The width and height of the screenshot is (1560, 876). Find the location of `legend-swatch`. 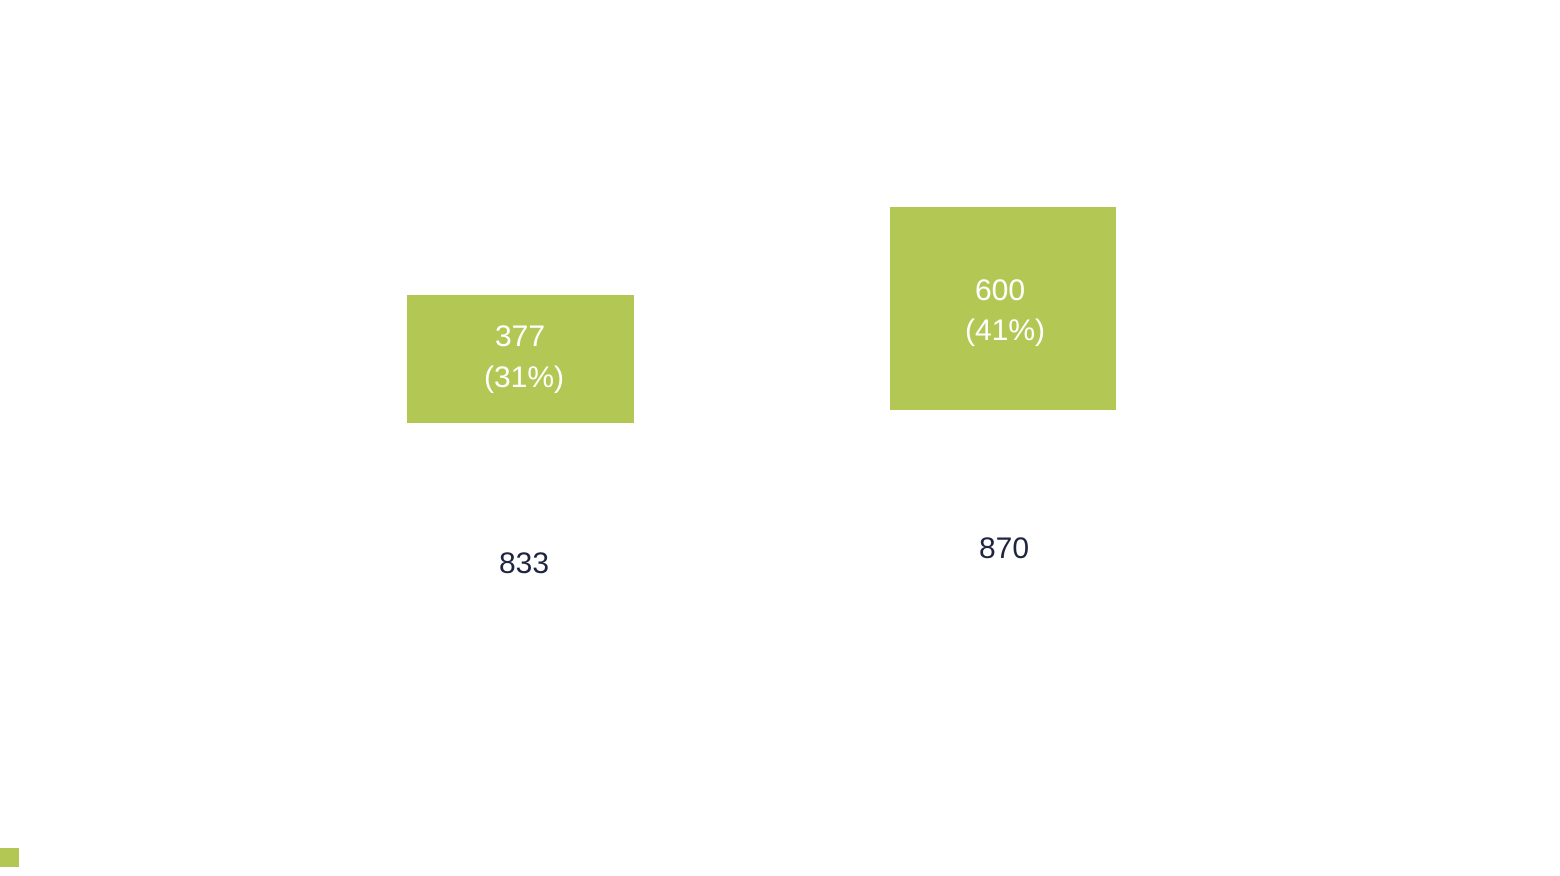

legend-swatch is located at coordinates (9, 857).